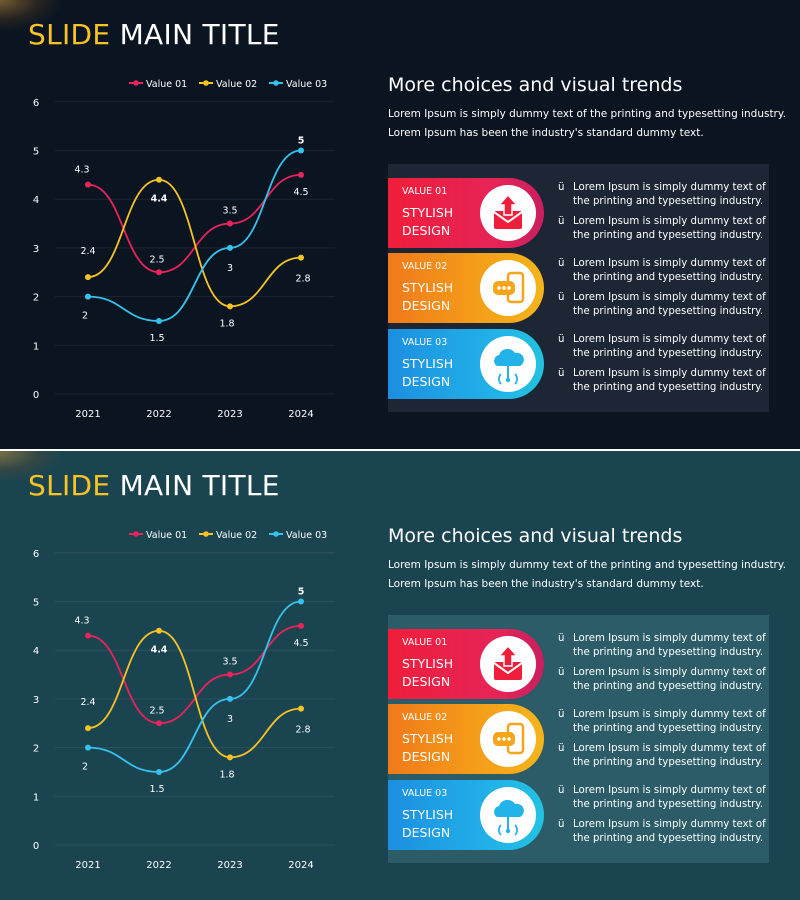 The image size is (800, 900). I want to click on data-label: 2.8, so click(302, 279).